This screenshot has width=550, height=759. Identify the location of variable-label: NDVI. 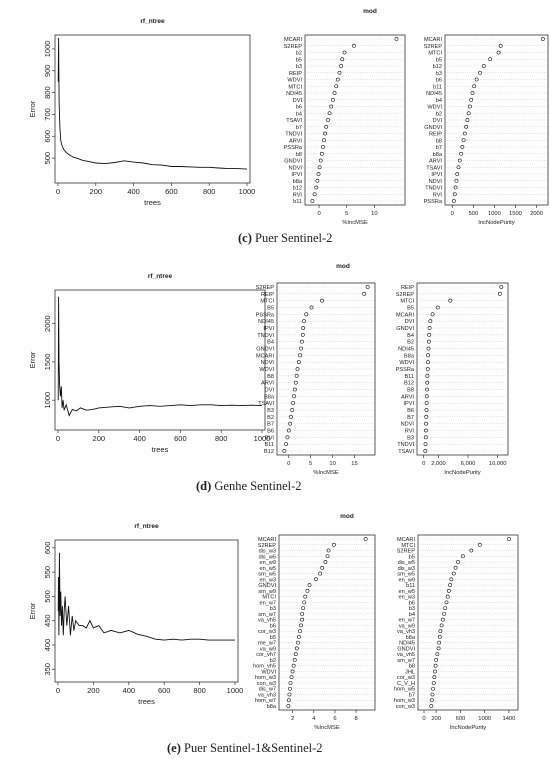
(436, 182).